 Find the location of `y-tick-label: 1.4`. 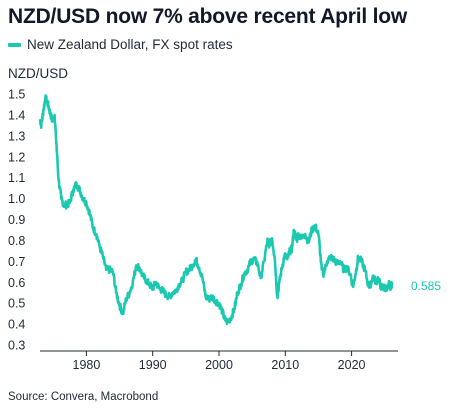

y-tick-label: 1.4 is located at coordinates (16, 115).